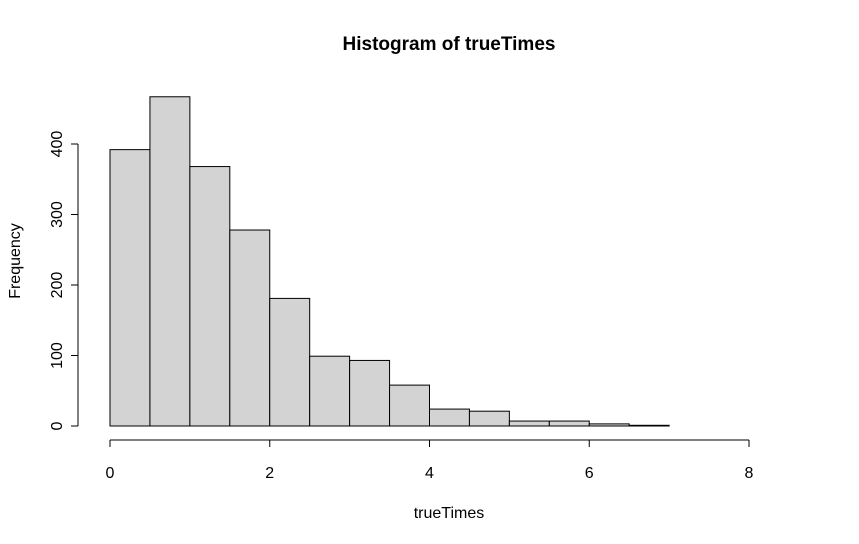 The image size is (859, 544). What do you see at coordinates (57, 355) in the screenshot?
I see `y-tick-label: 100` at bounding box center [57, 355].